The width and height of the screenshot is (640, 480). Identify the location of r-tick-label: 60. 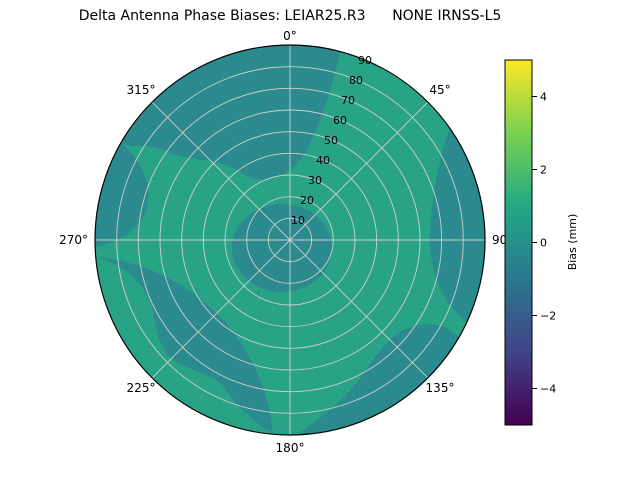
(340, 120).